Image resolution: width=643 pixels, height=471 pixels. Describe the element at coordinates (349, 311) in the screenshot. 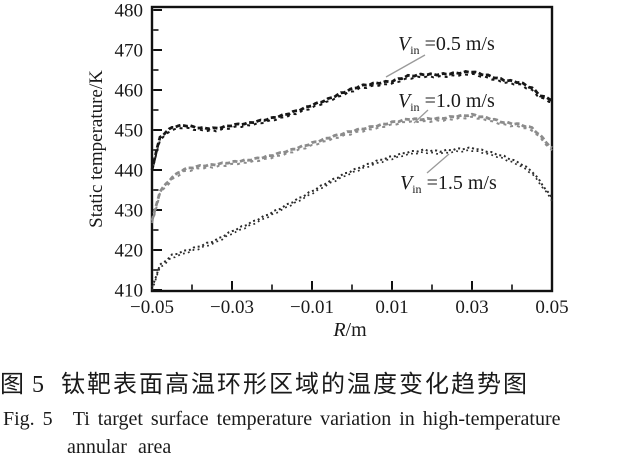

I see `x-axis: −0.05 −0.03 −0.01 0.01 0.03 0.05 R/m` at that location.